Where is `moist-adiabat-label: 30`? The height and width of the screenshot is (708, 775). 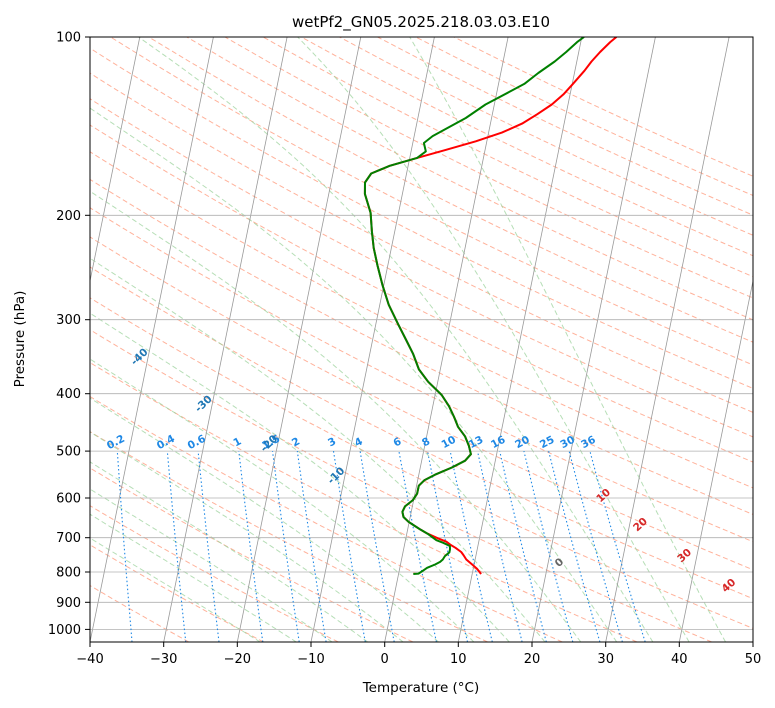
moist-adiabat-label: 30 is located at coordinates (684, 555).